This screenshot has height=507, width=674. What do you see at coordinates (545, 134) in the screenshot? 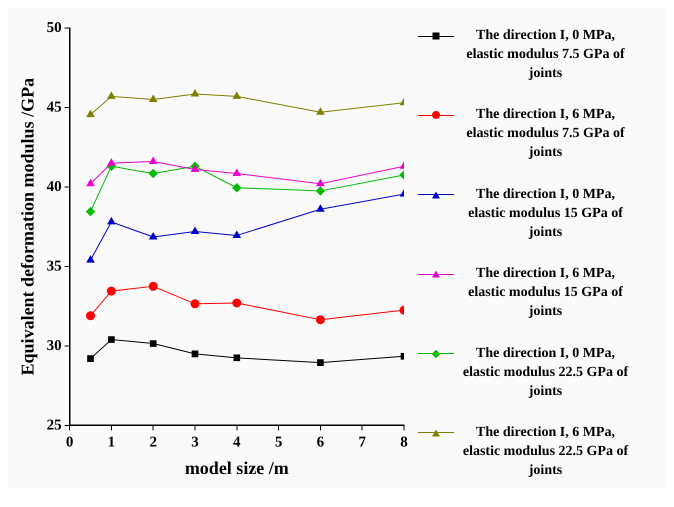
I see `legend-label: The direction I, 6 MPa, elastic modulus 7.5 GPa of joints` at bounding box center [545, 134].